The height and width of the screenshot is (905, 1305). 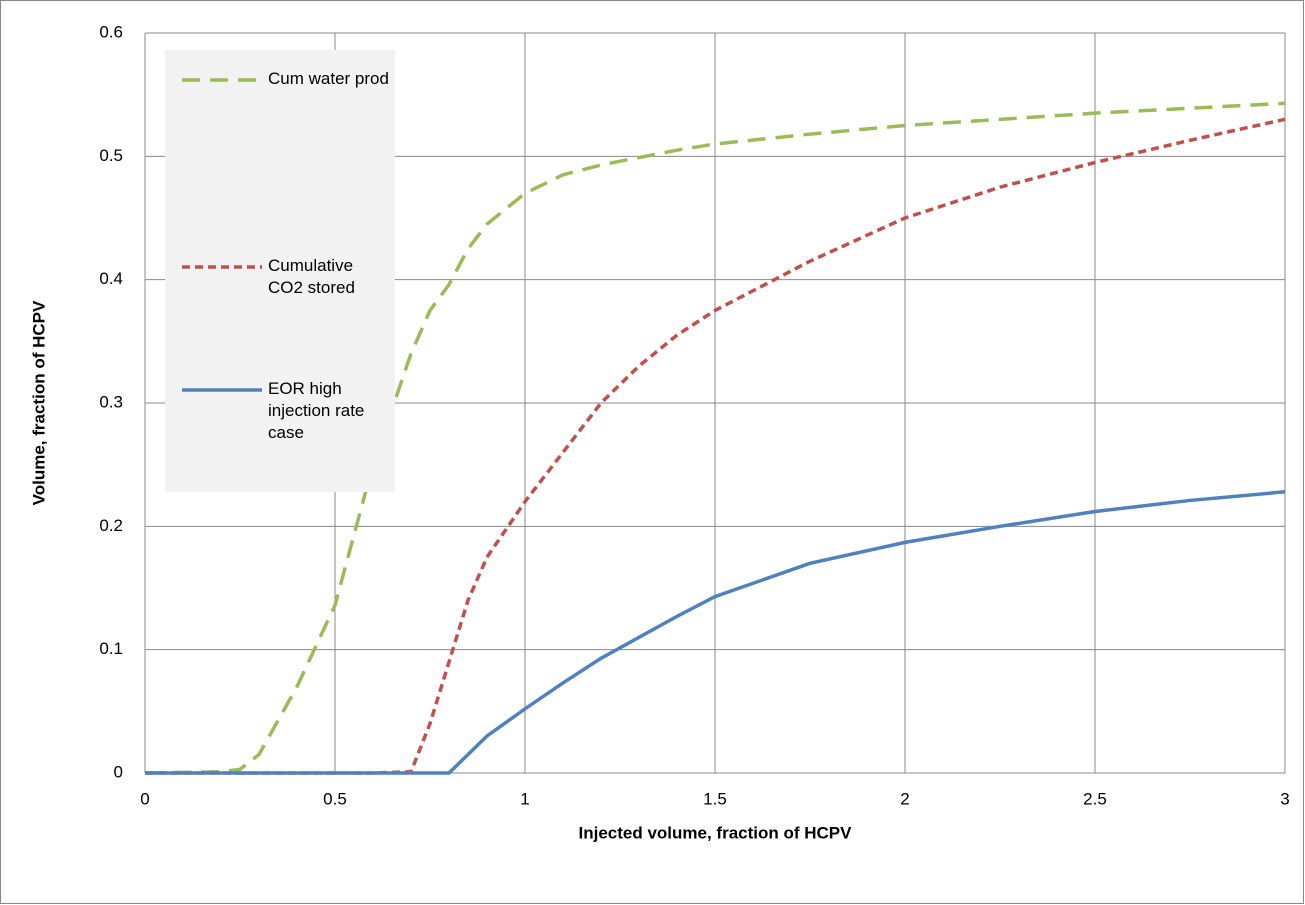 I want to click on legend-entry: Cumulative CO2 stored, so click(x=311, y=276).